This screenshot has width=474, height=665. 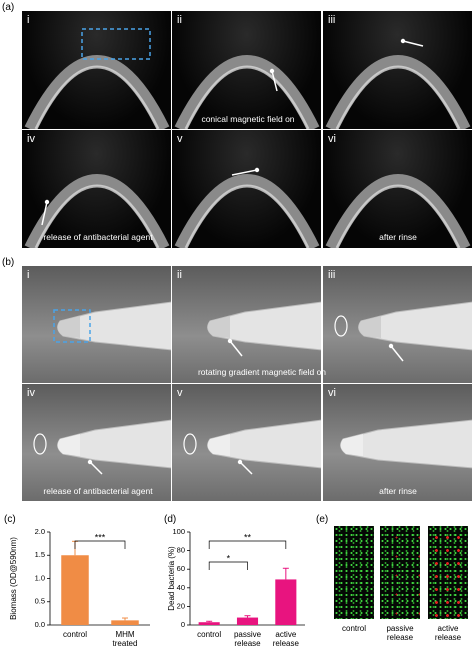 What do you see at coordinates (247, 639) in the screenshot?
I see `x-tick-label: passive release` at bounding box center [247, 639].